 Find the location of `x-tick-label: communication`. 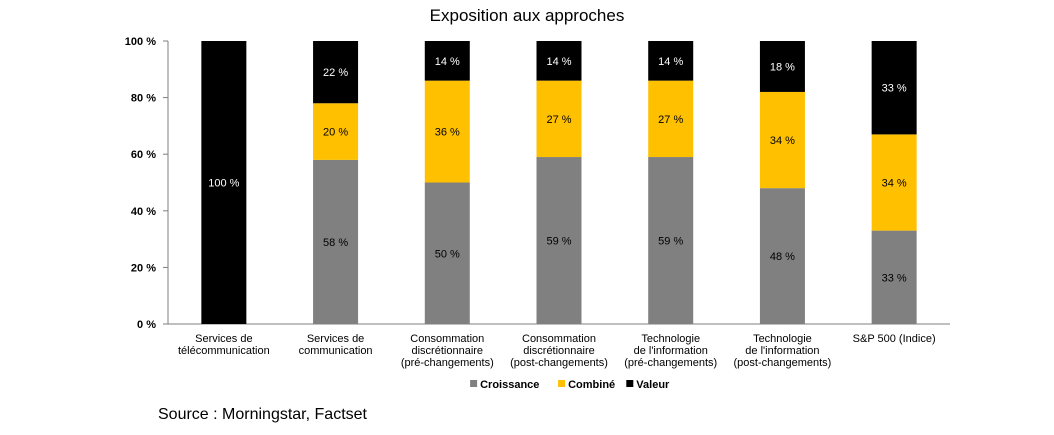

x-tick-label: communication is located at coordinates (336, 351).